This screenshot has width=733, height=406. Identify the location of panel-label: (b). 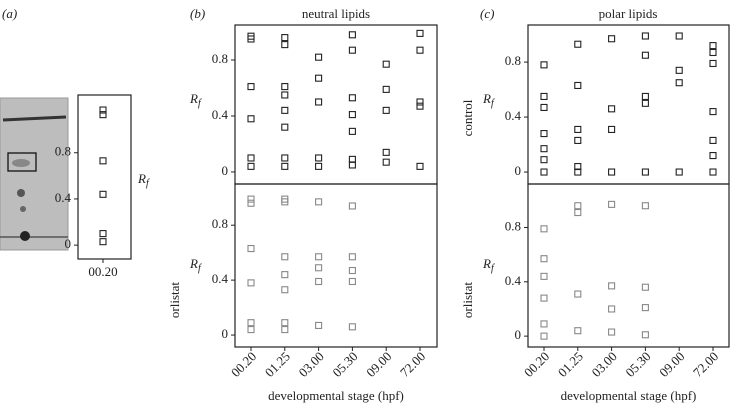
(197, 13).